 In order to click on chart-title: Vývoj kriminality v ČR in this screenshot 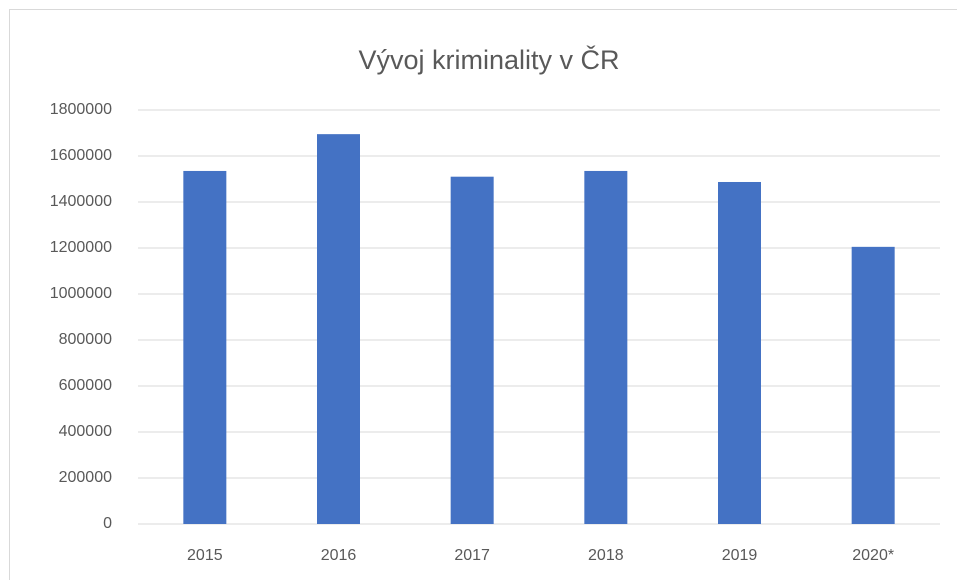, I will do `click(488, 59)`.